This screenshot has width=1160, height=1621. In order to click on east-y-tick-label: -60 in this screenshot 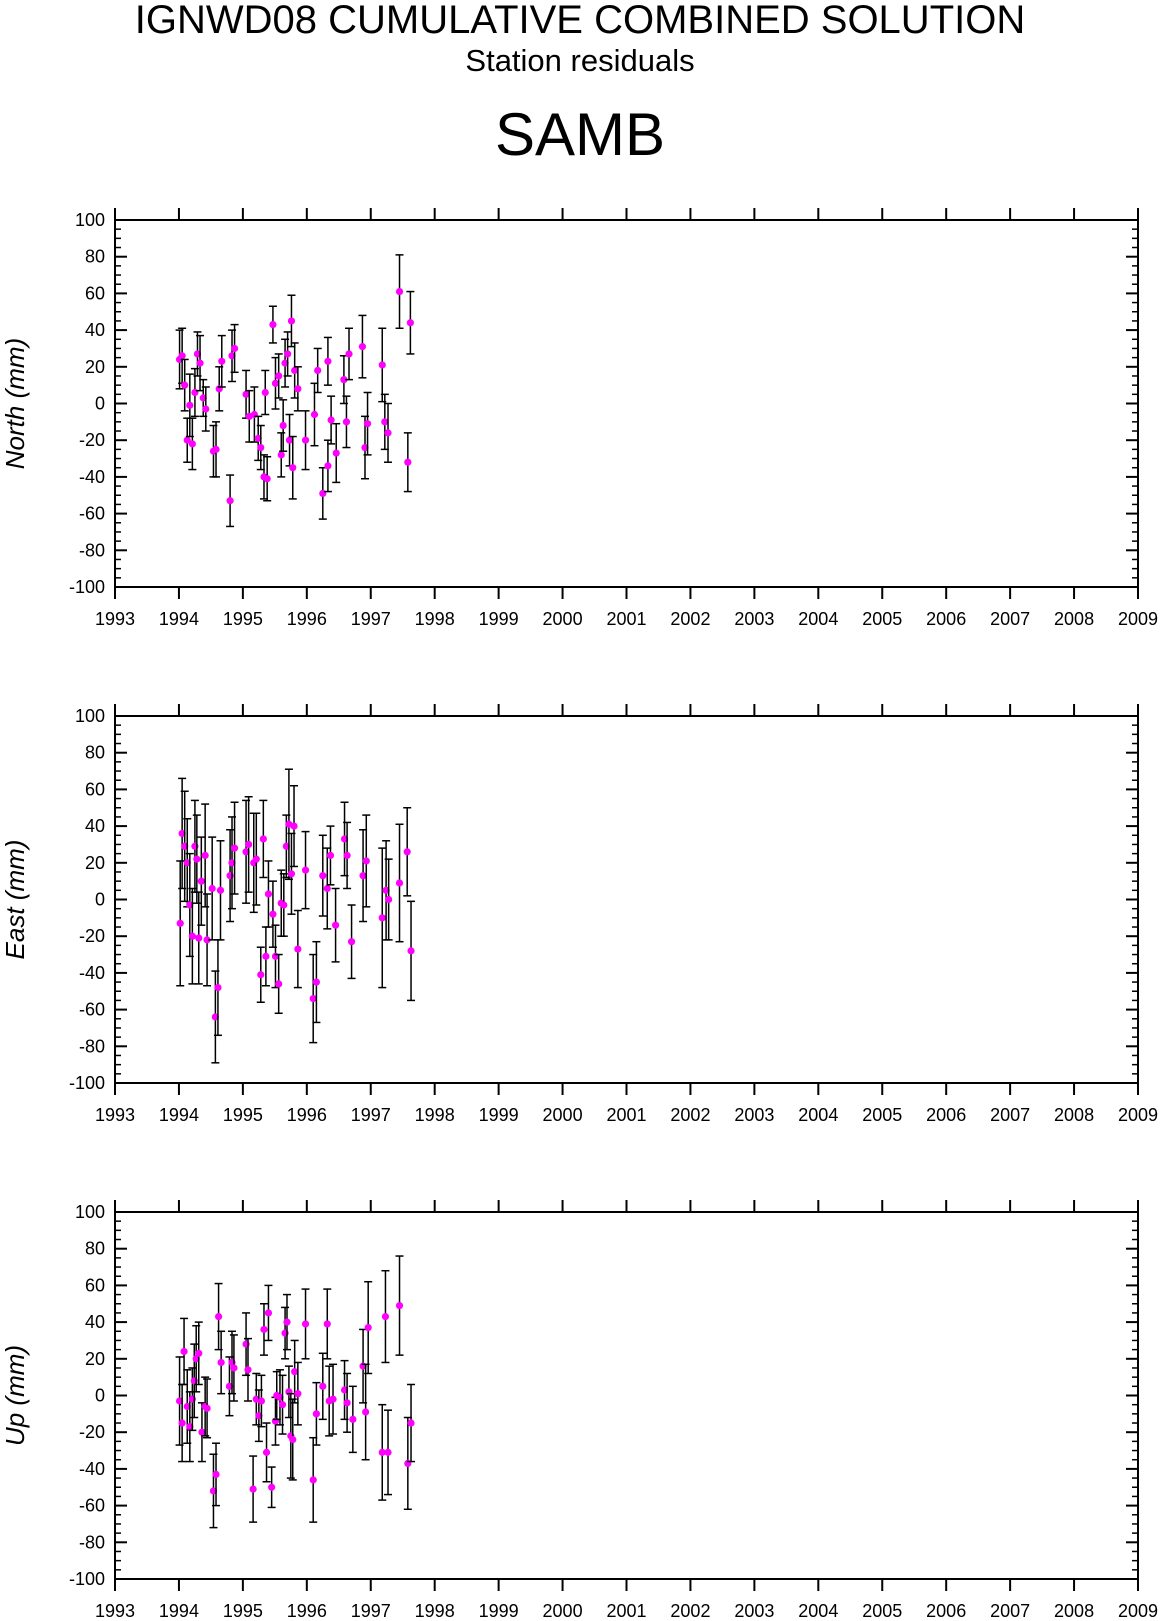, I will do `click(92, 1010)`.